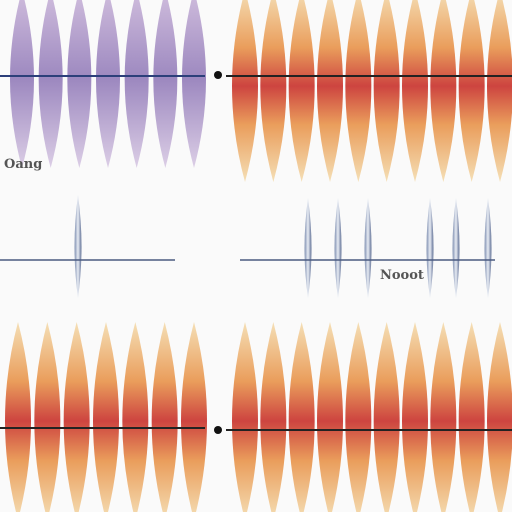 This screenshot has height=512, width=512. What do you see at coordinates (402, 275) in the screenshot?
I see `label: Nooot` at bounding box center [402, 275].